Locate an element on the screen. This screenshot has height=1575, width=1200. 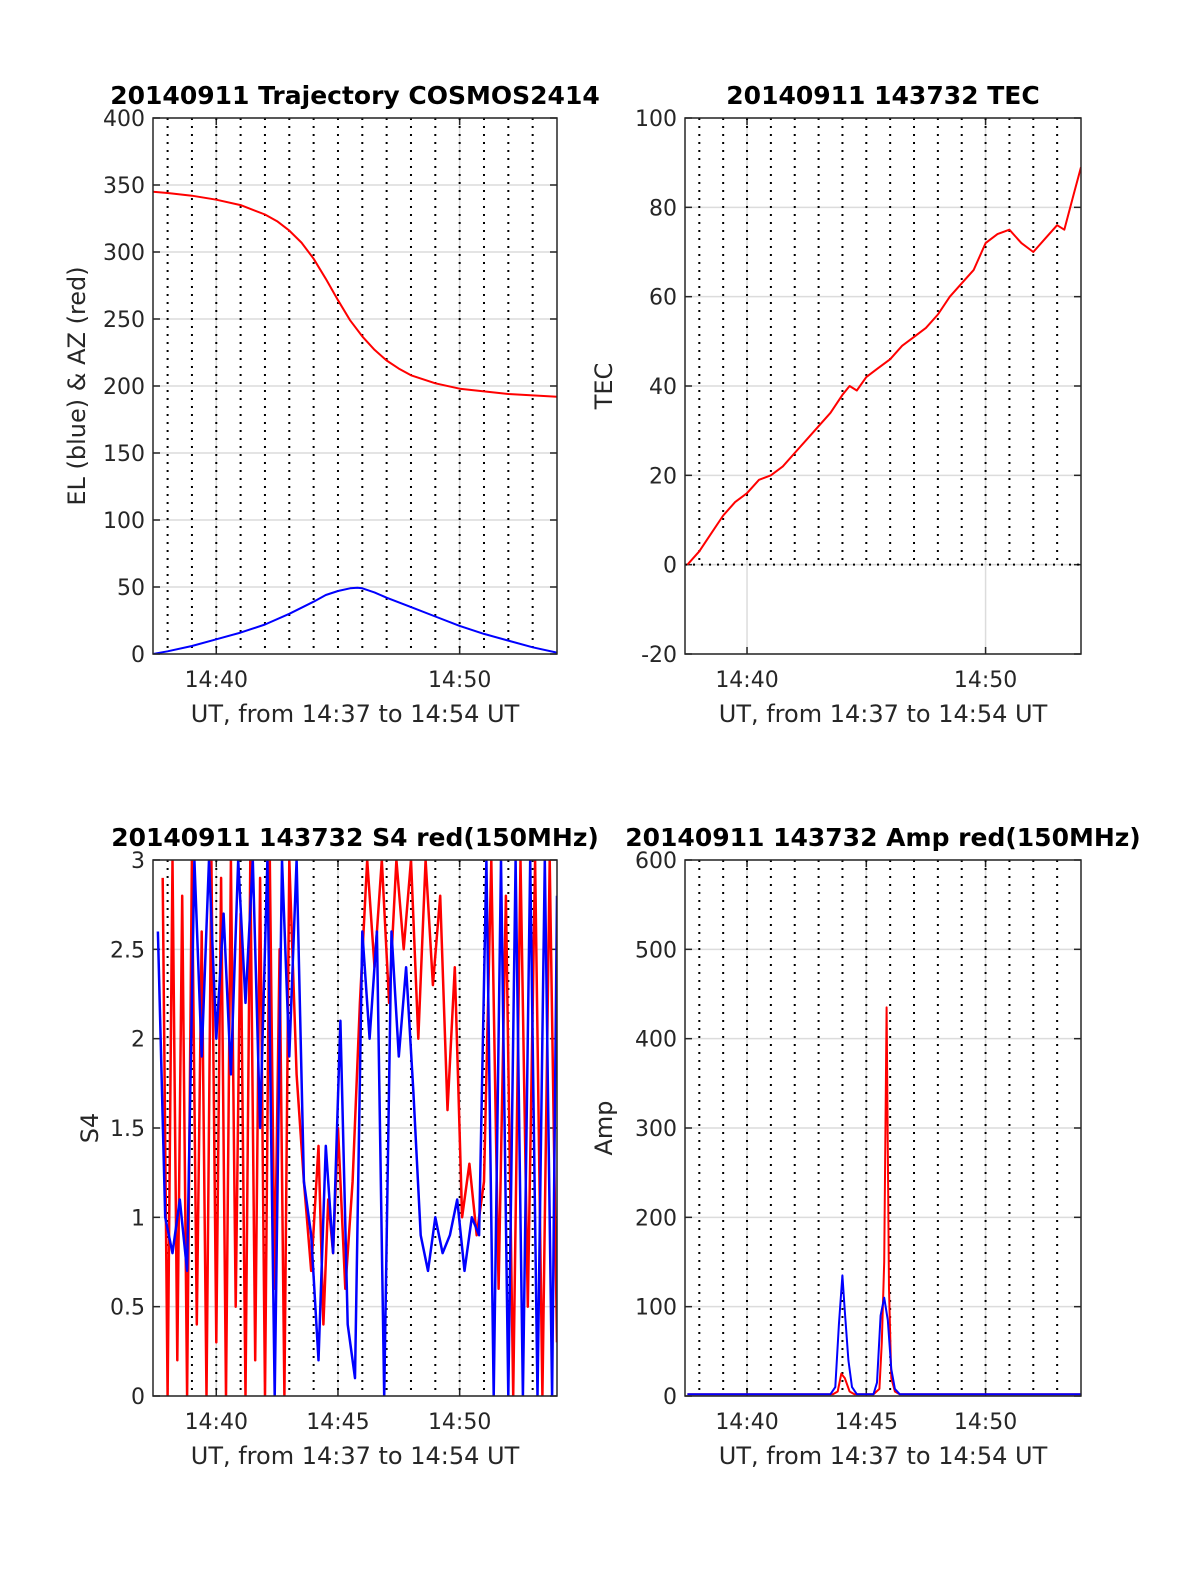
y-tick-label: 2.5 is located at coordinates (127, 950).